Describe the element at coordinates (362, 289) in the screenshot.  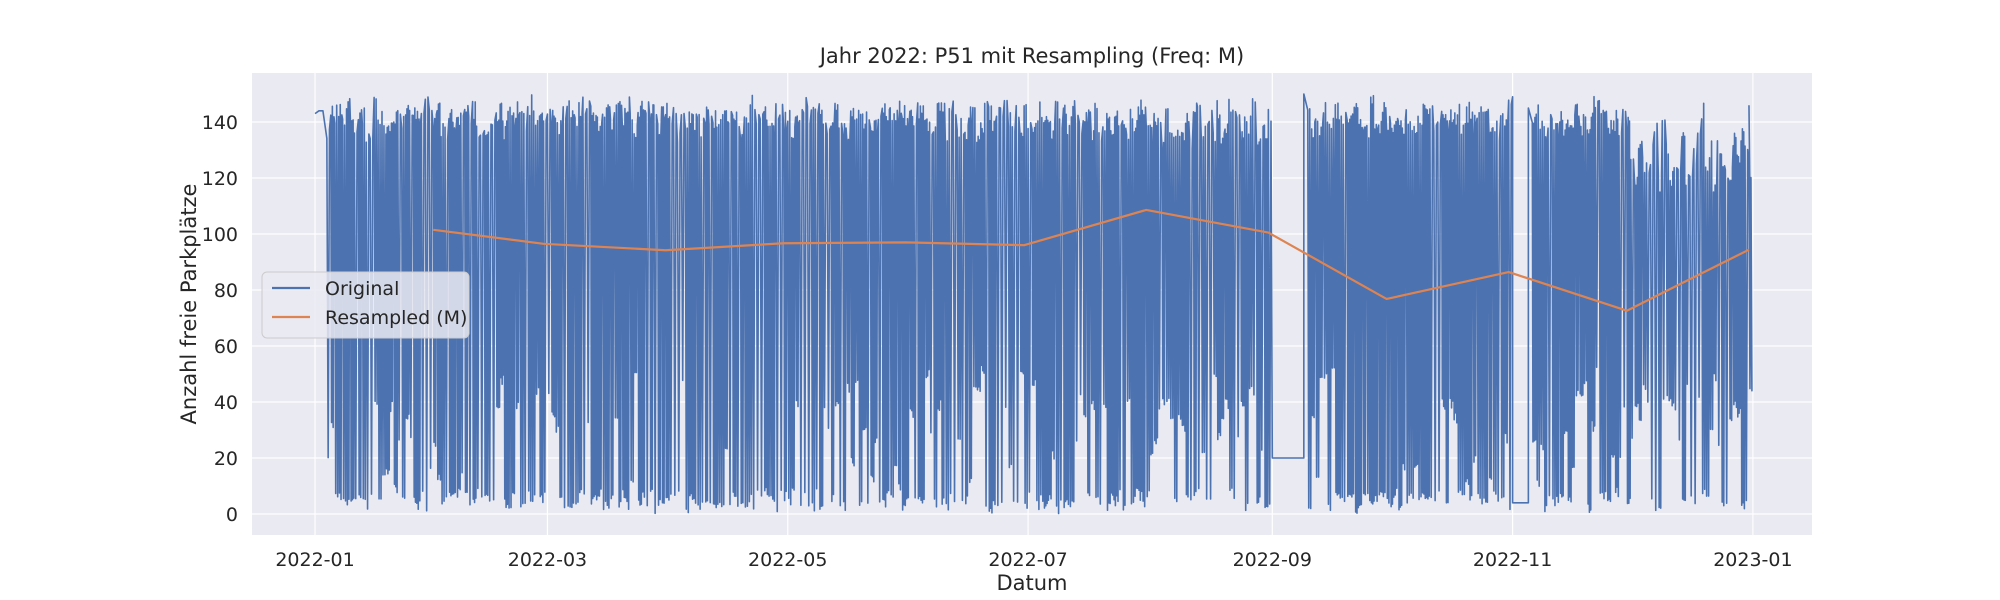
I see `legend-label-original: Original` at that location.